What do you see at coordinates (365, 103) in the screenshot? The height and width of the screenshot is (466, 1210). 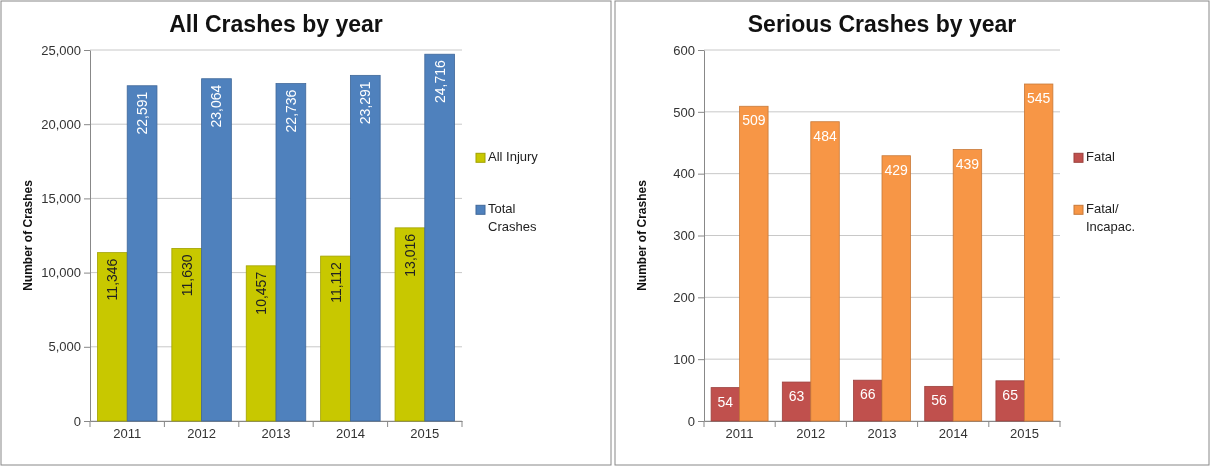 I see `data-label: 23,291` at bounding box center [365, 103].